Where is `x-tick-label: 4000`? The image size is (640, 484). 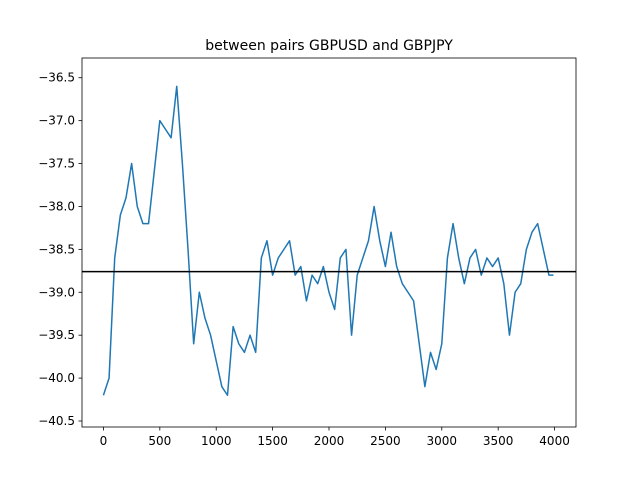 x-tick-label: 4000 is located at coordinates (554, 441).